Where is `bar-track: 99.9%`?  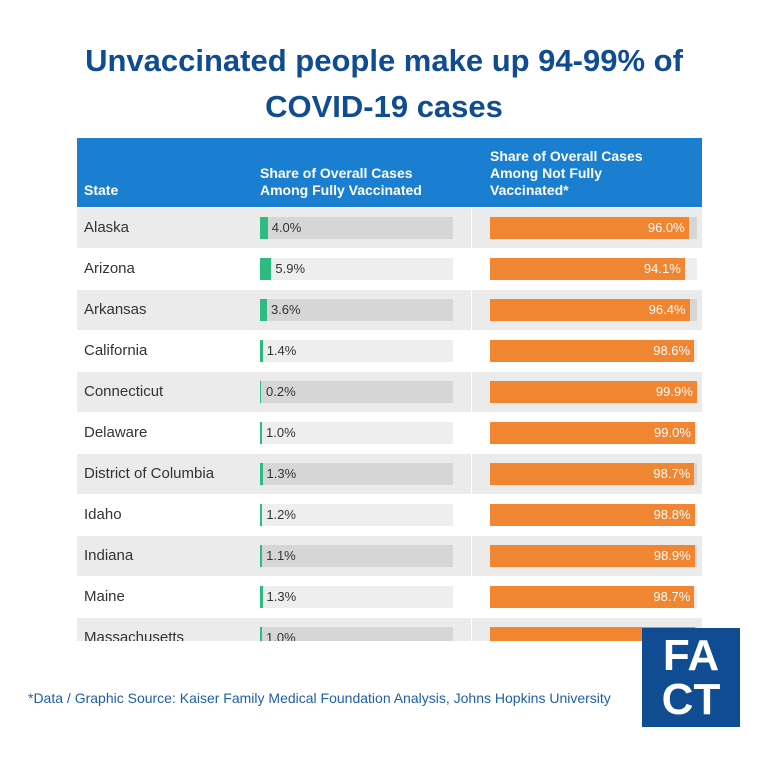
bar-track: 99.9% is located at coordinates (593, 392).